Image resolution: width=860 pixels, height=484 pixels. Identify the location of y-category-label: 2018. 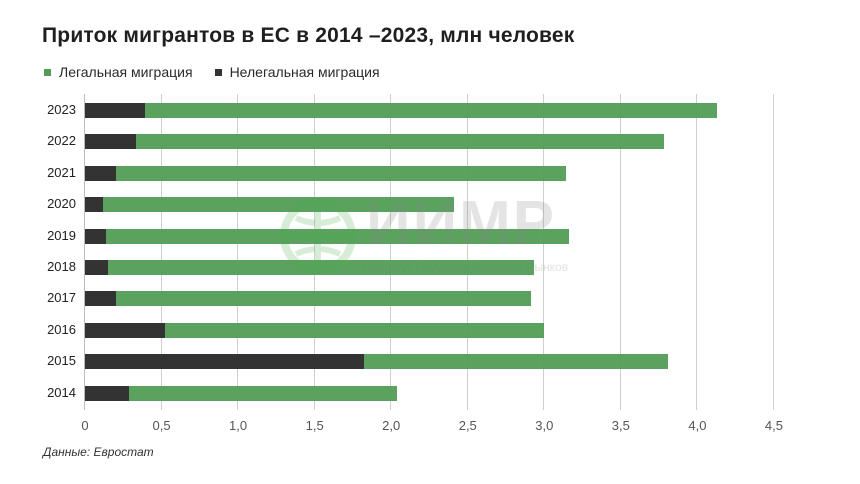
(61, 266).